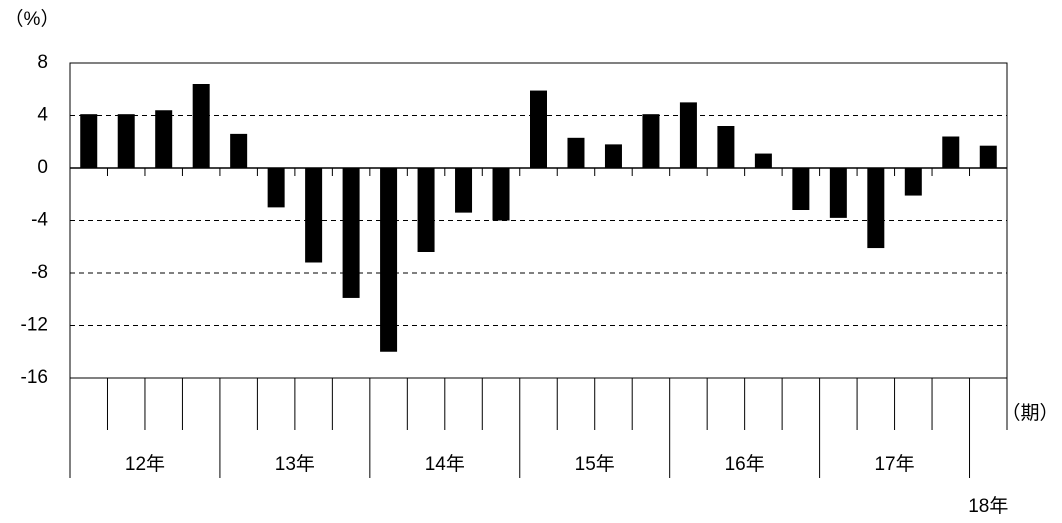  I want to click on y-tick-label: 0, so click(42, 167).